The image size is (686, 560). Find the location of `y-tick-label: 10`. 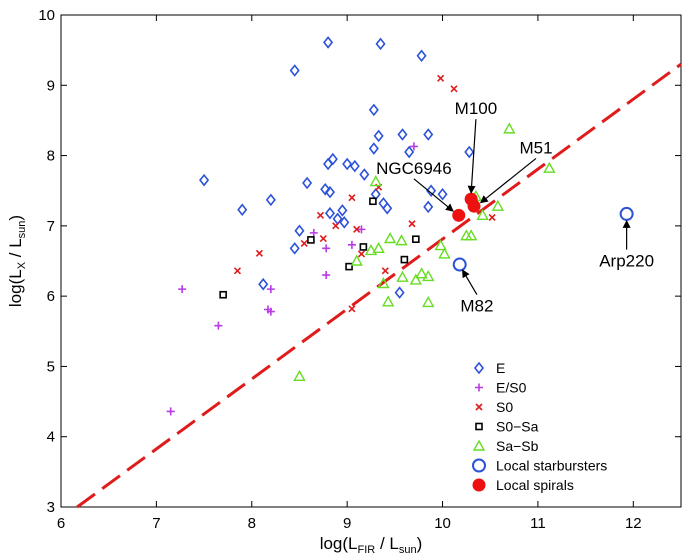

y-tick-label: 10 is located at coordinates (46, 15).